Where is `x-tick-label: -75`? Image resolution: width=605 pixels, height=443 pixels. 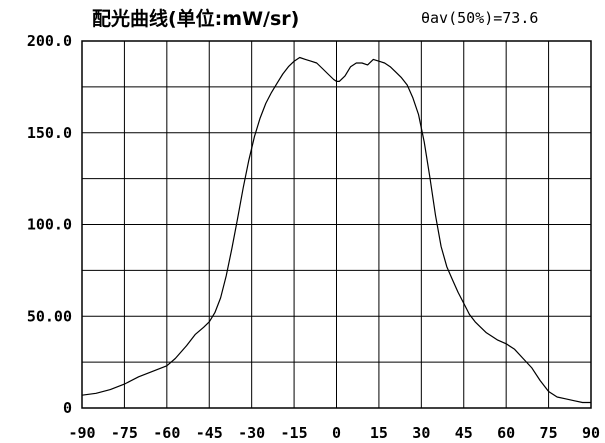 x-tick-label: -75 is located at coordinates (124, 433).